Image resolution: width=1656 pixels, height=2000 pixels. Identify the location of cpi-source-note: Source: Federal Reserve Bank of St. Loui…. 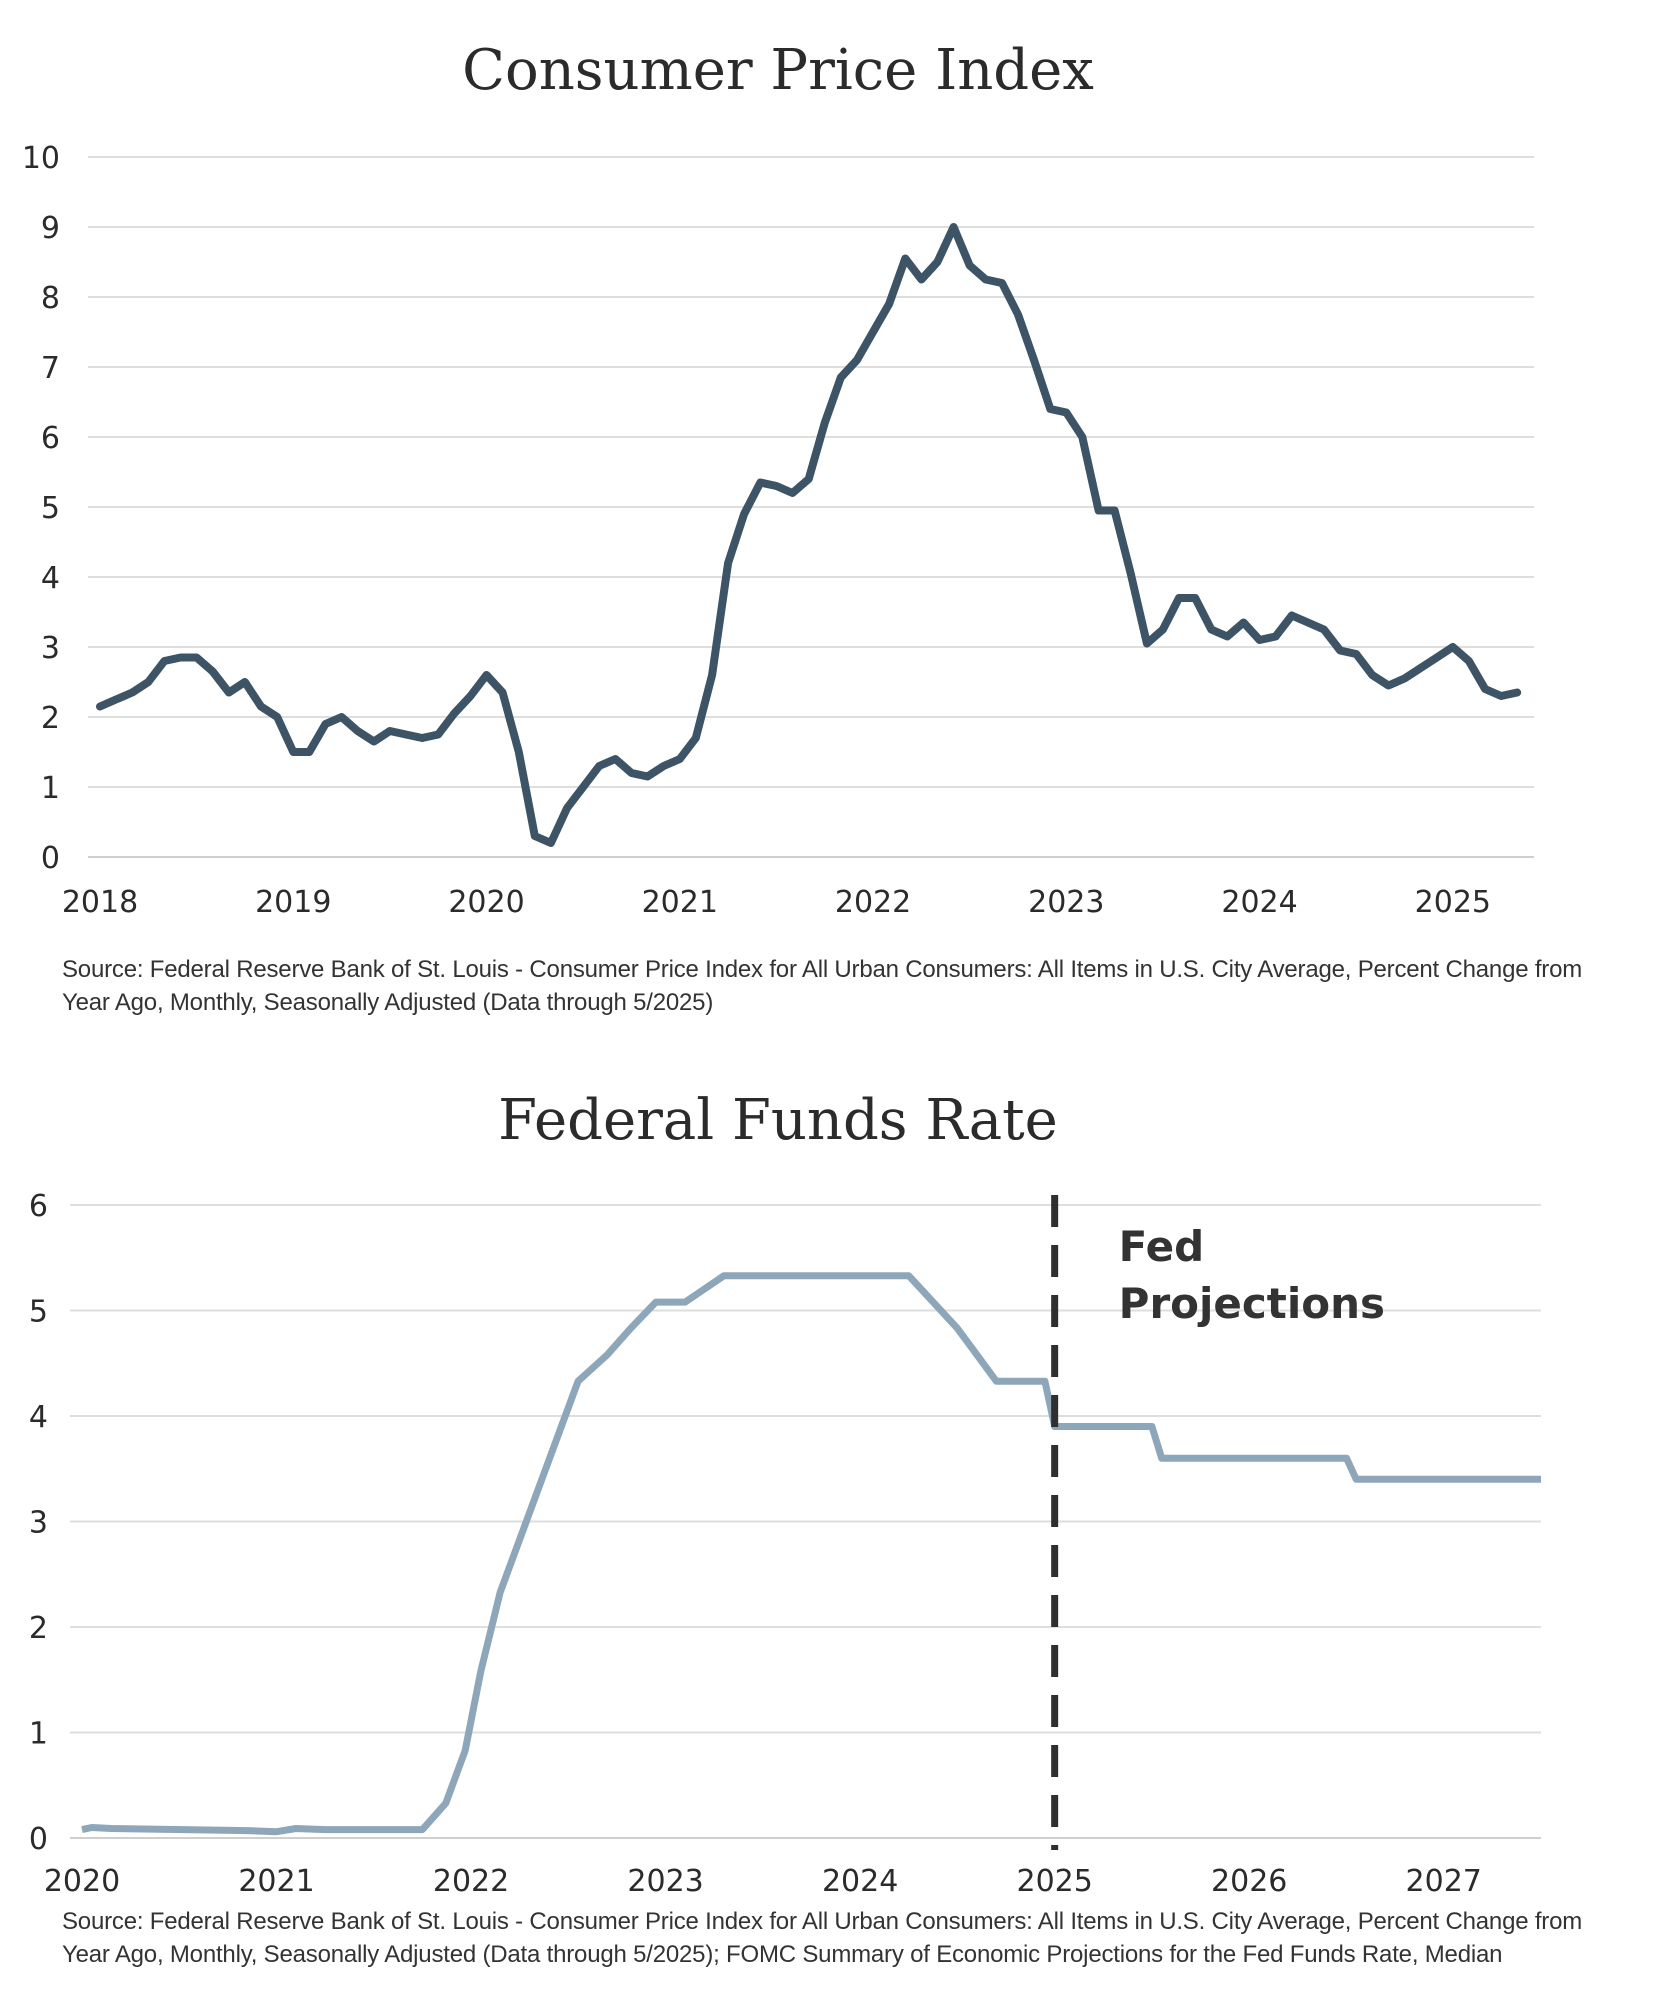
(822, 986).